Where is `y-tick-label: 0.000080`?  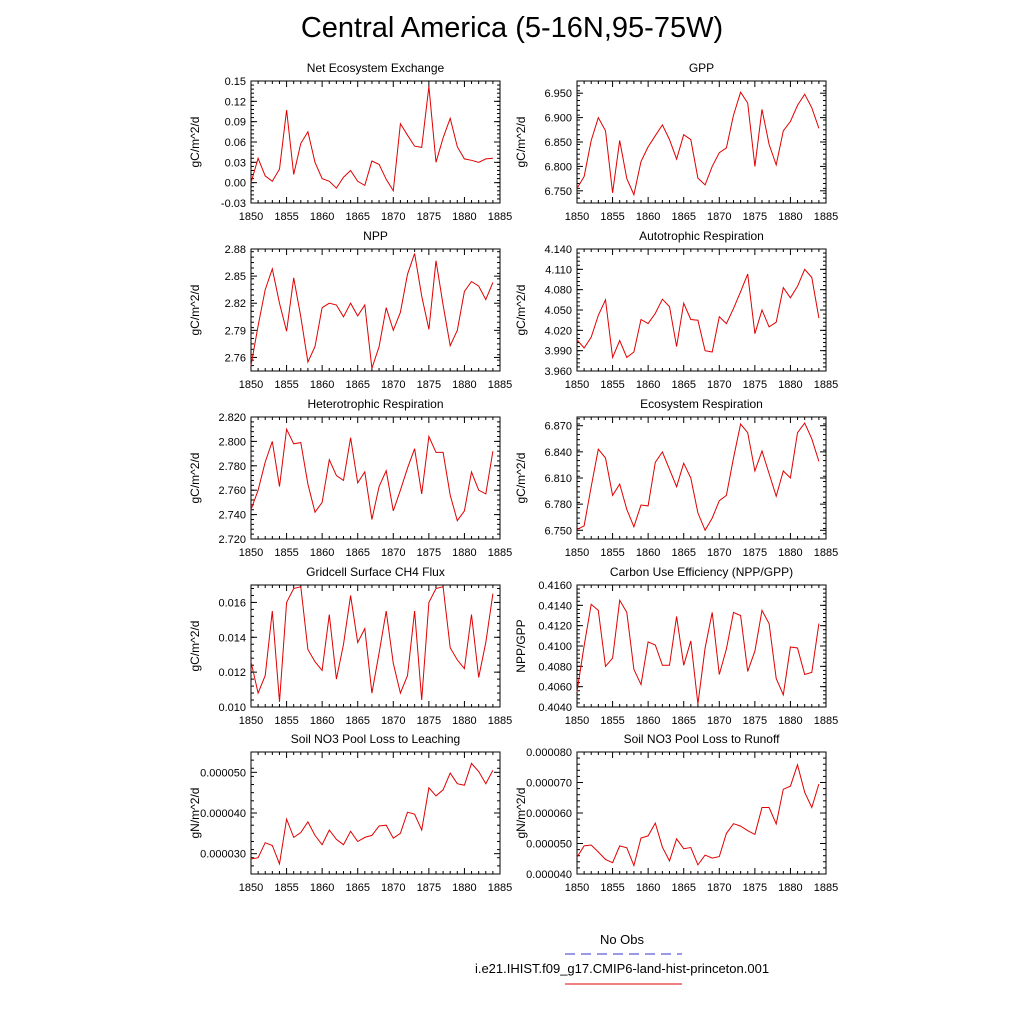
y-tick-label: 0.000080 is located at coordinates (549, 753).